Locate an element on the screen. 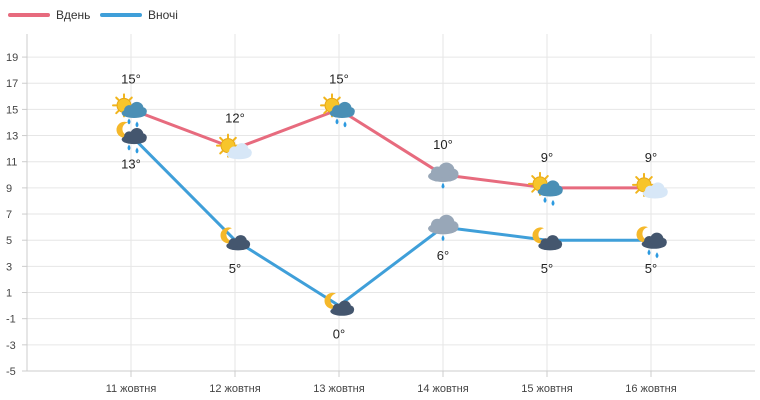  x-tick-label: 16 жовтня is located at coordinates (650, 389).